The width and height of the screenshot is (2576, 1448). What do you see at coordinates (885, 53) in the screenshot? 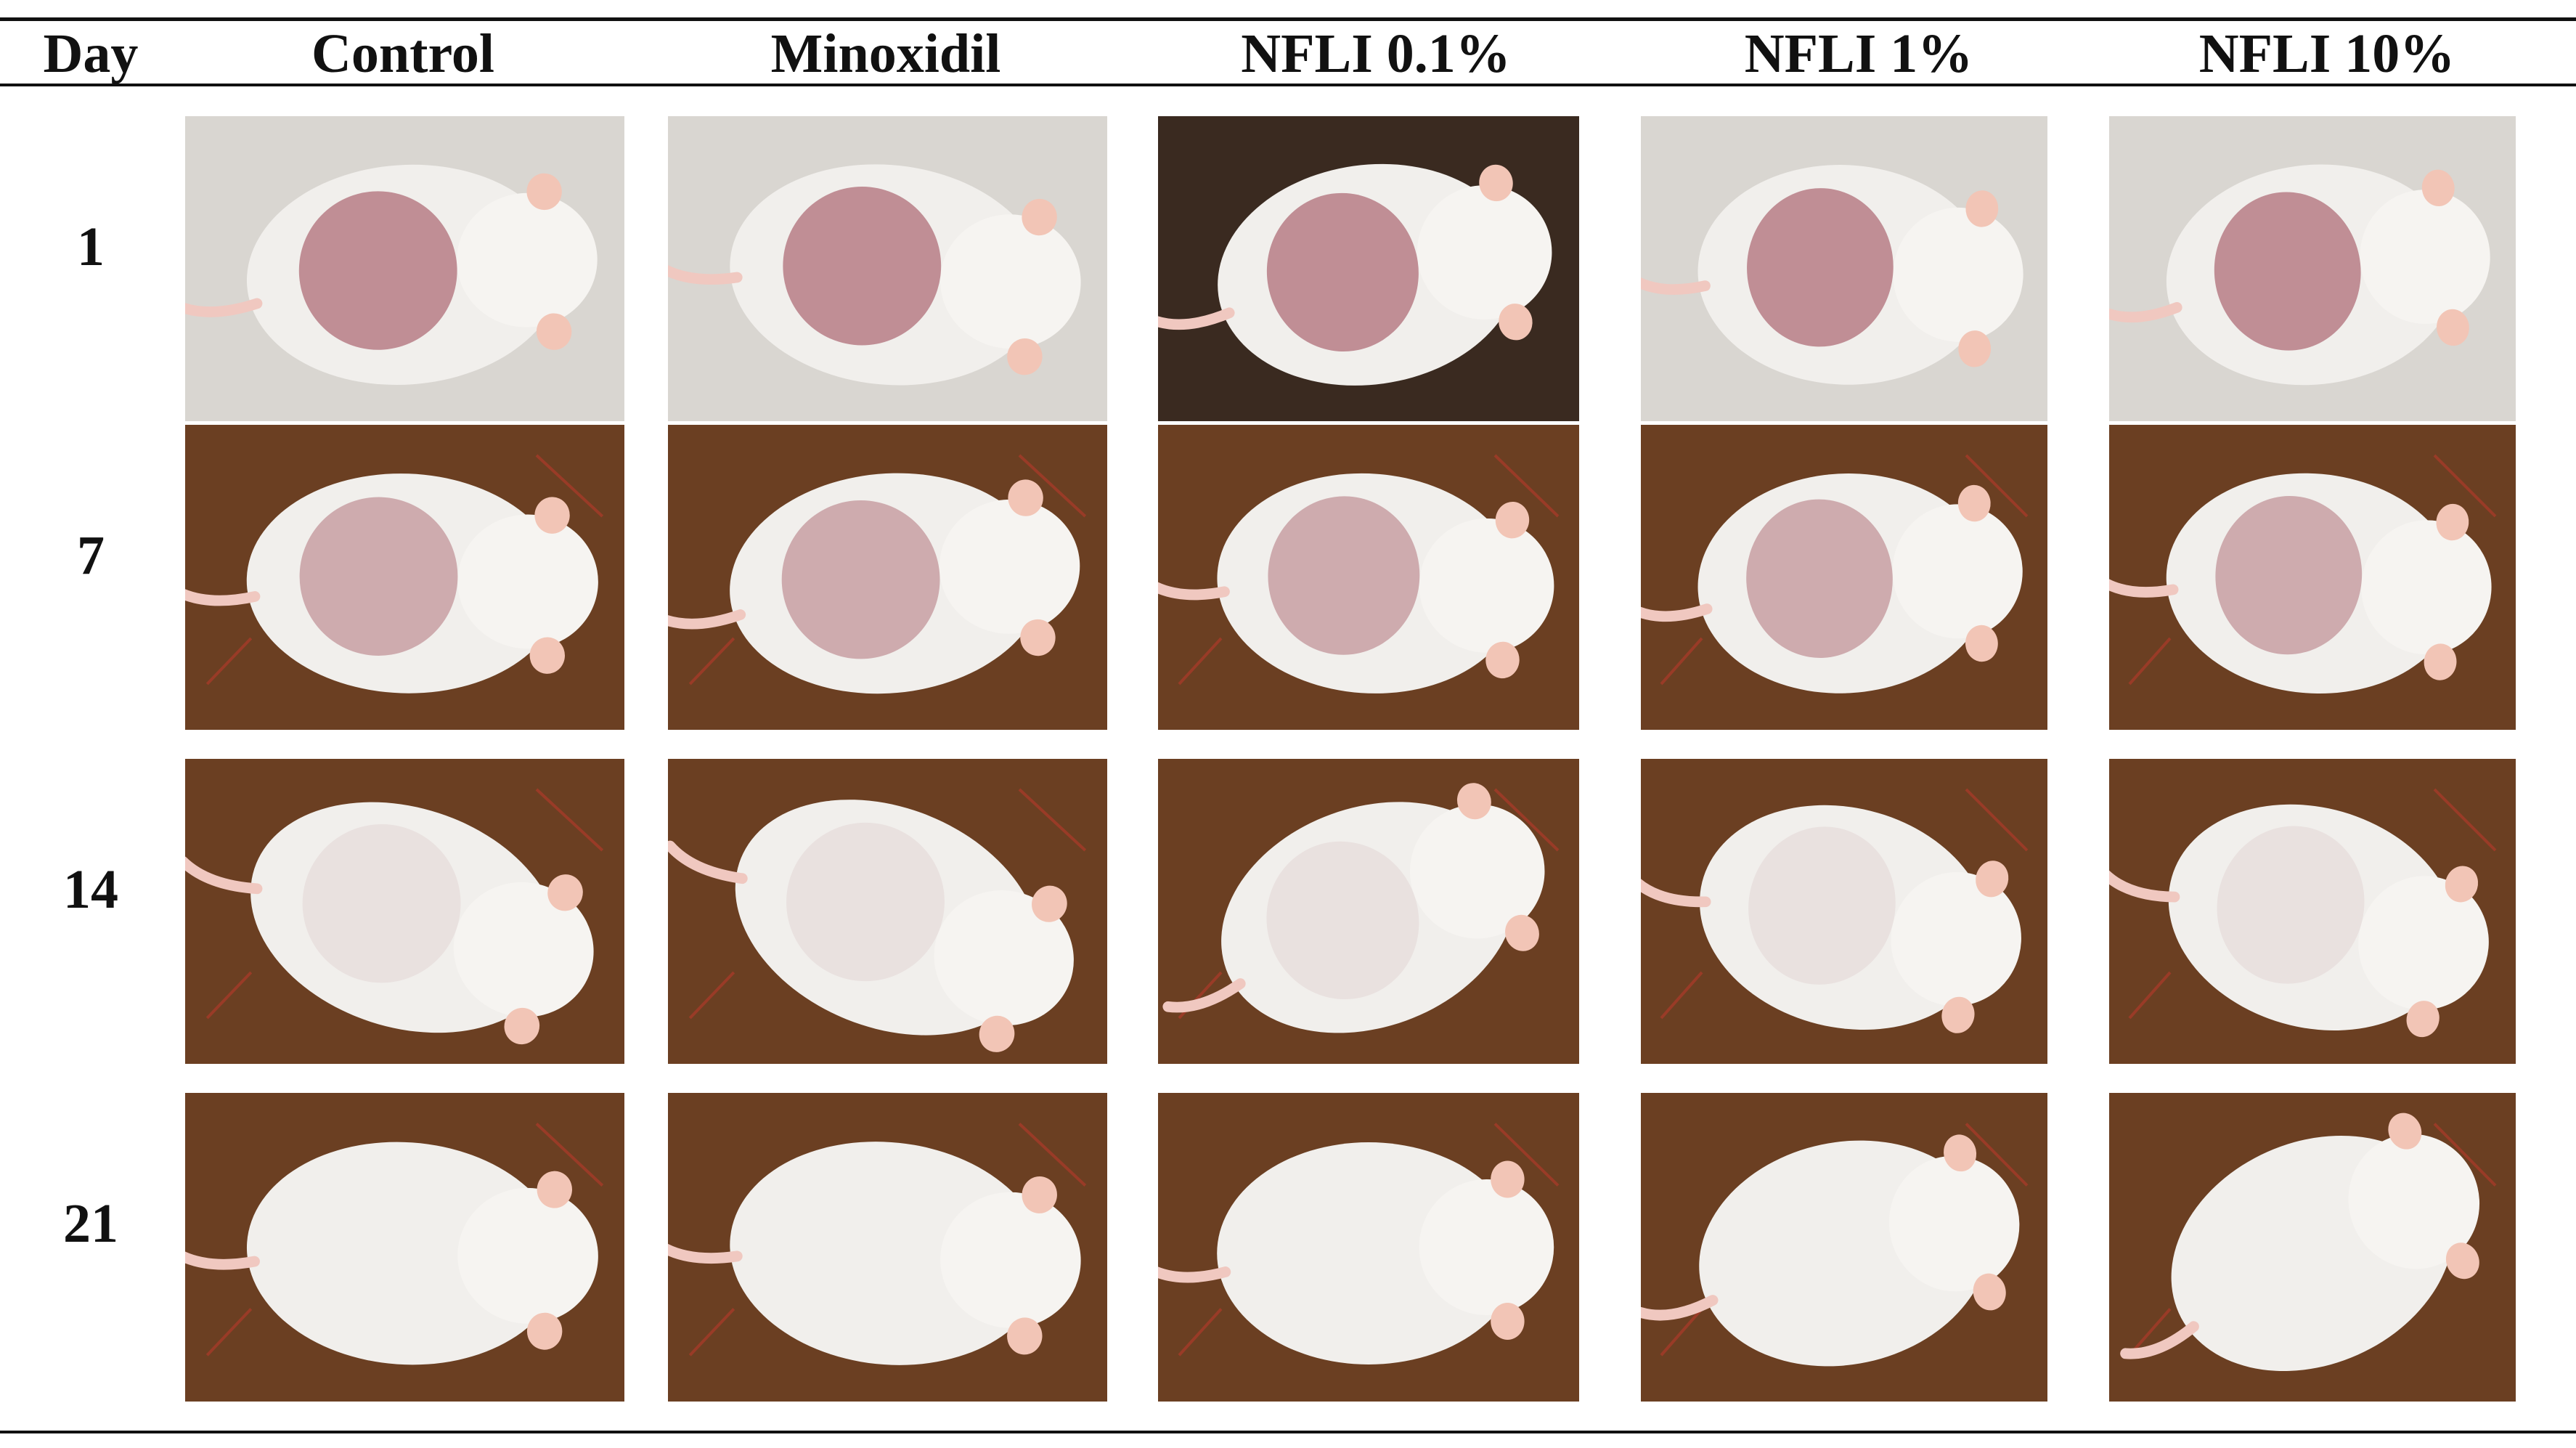
I see `header-minoxidil: Minoxidil` at bounding box center [885, 53].